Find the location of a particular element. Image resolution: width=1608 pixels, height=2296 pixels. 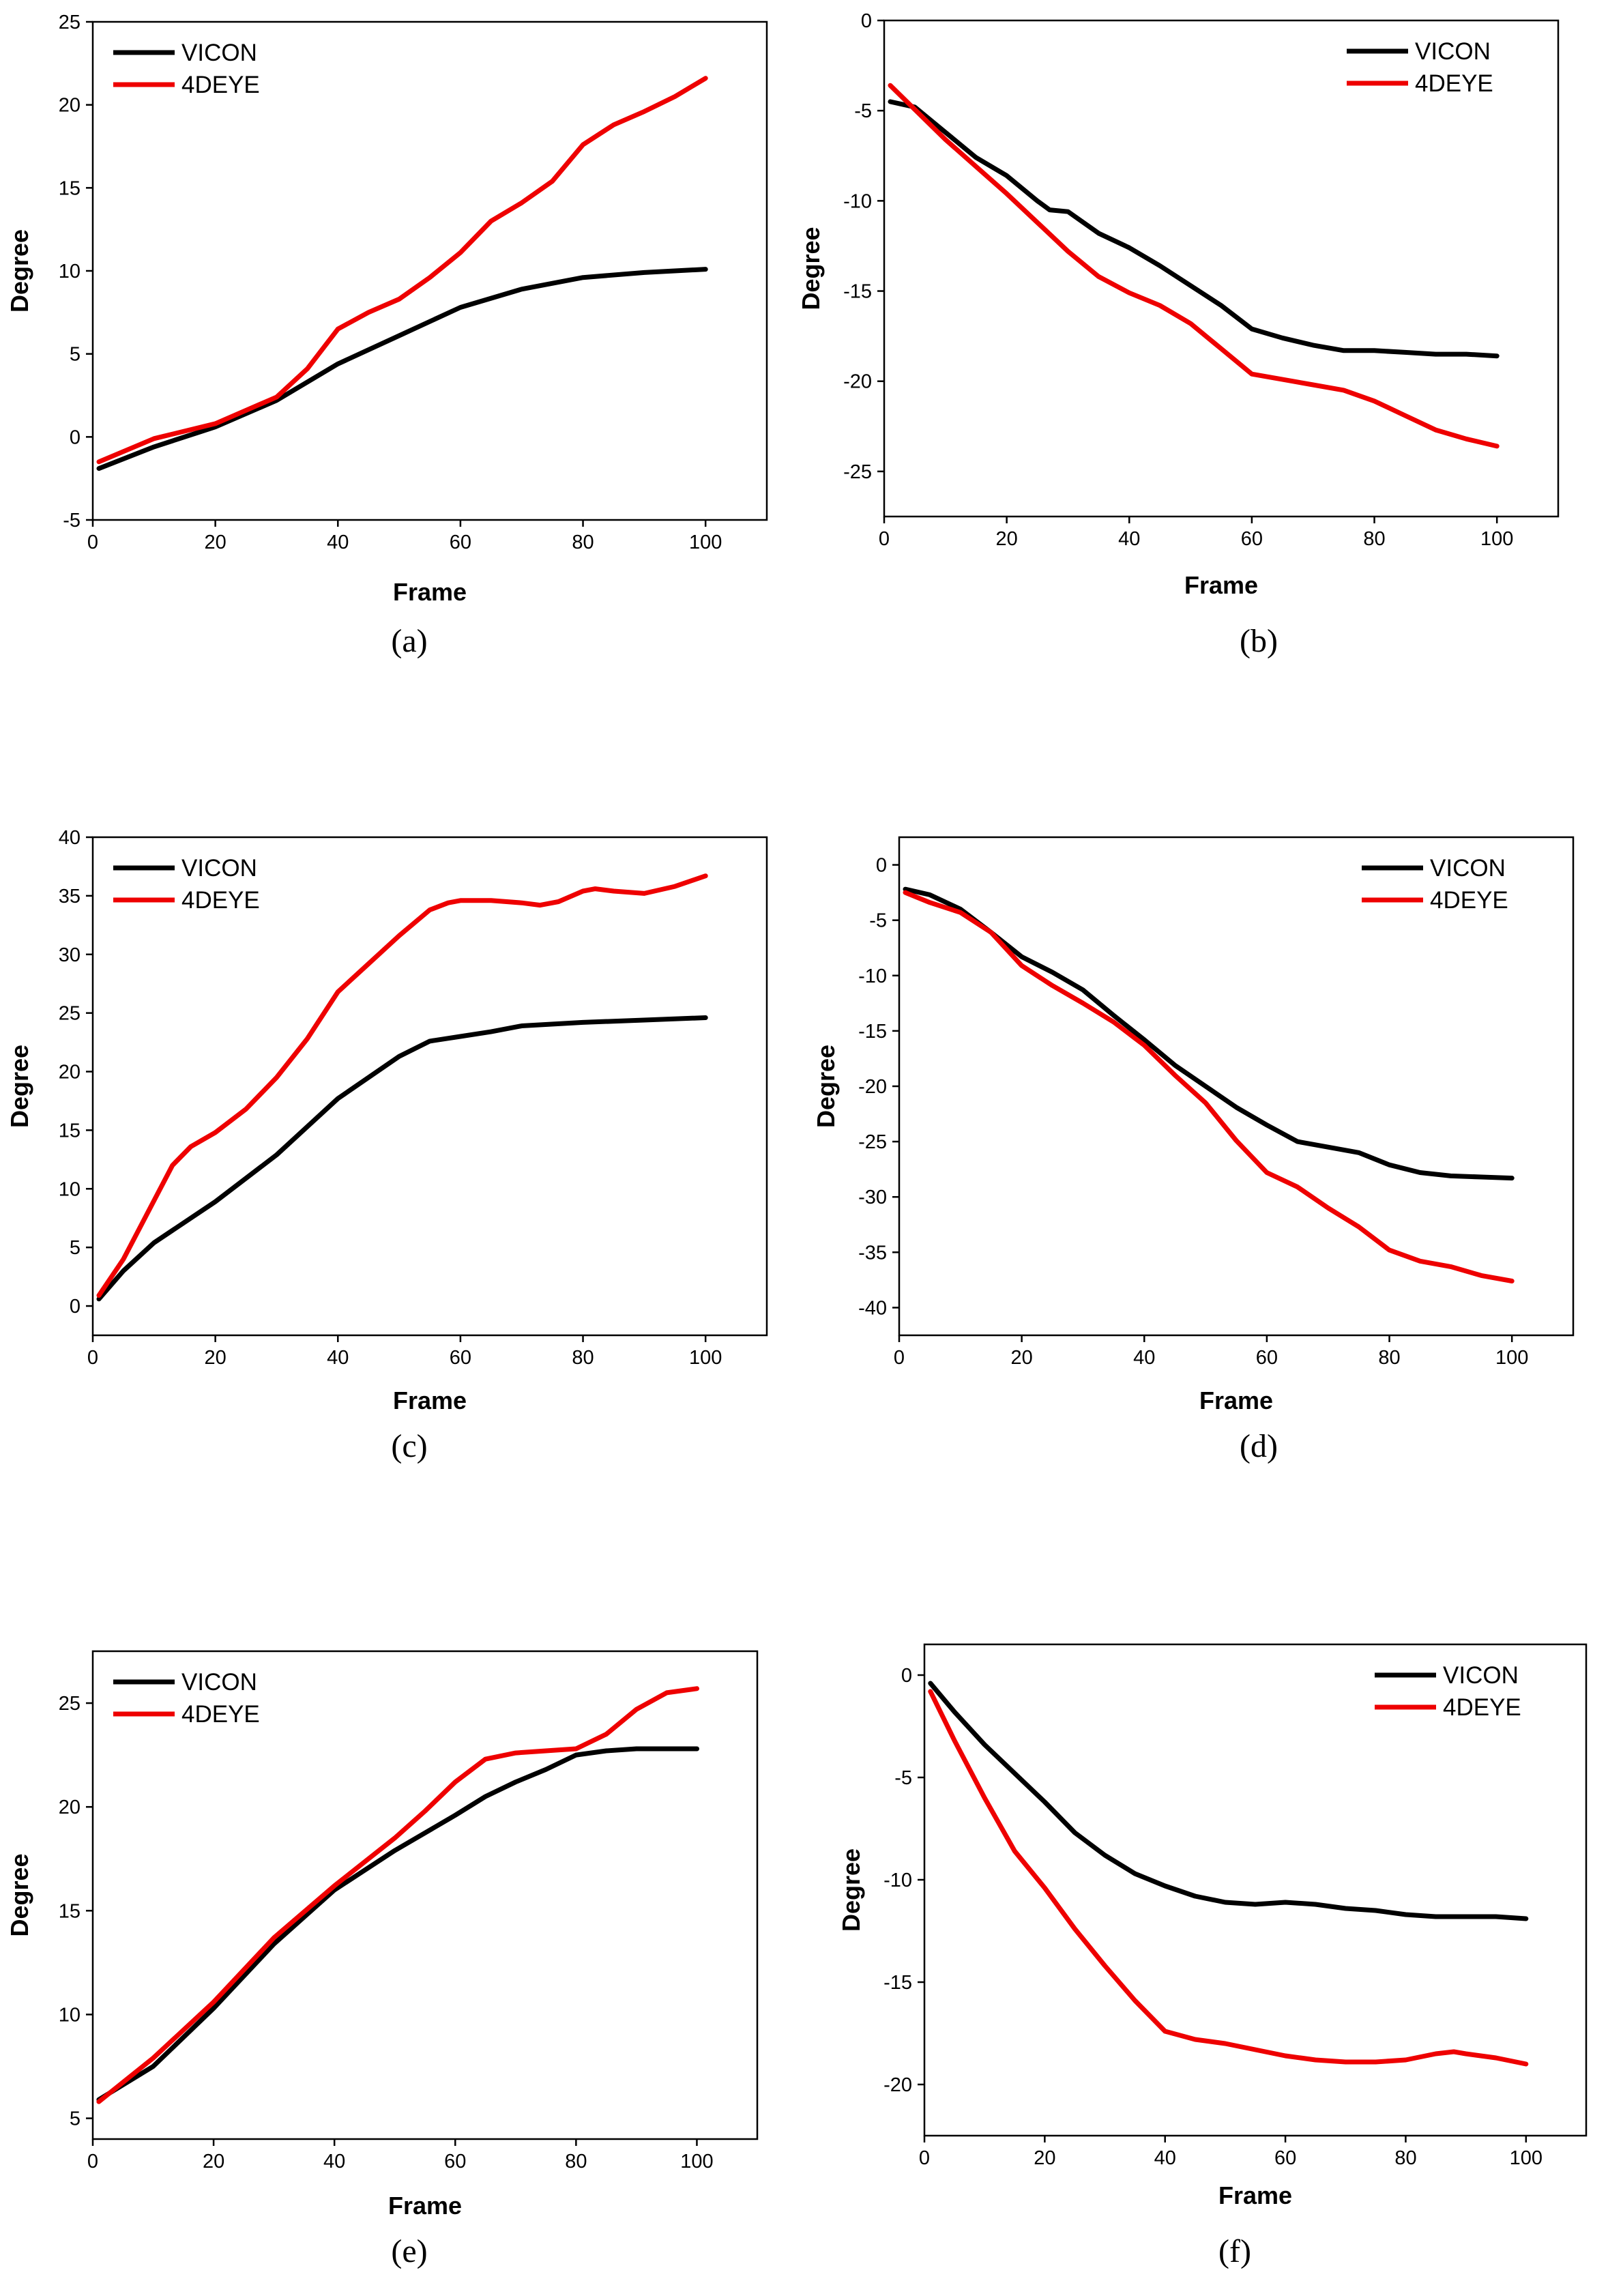

panel-caption: (a) is located at coordinates (409, 641).